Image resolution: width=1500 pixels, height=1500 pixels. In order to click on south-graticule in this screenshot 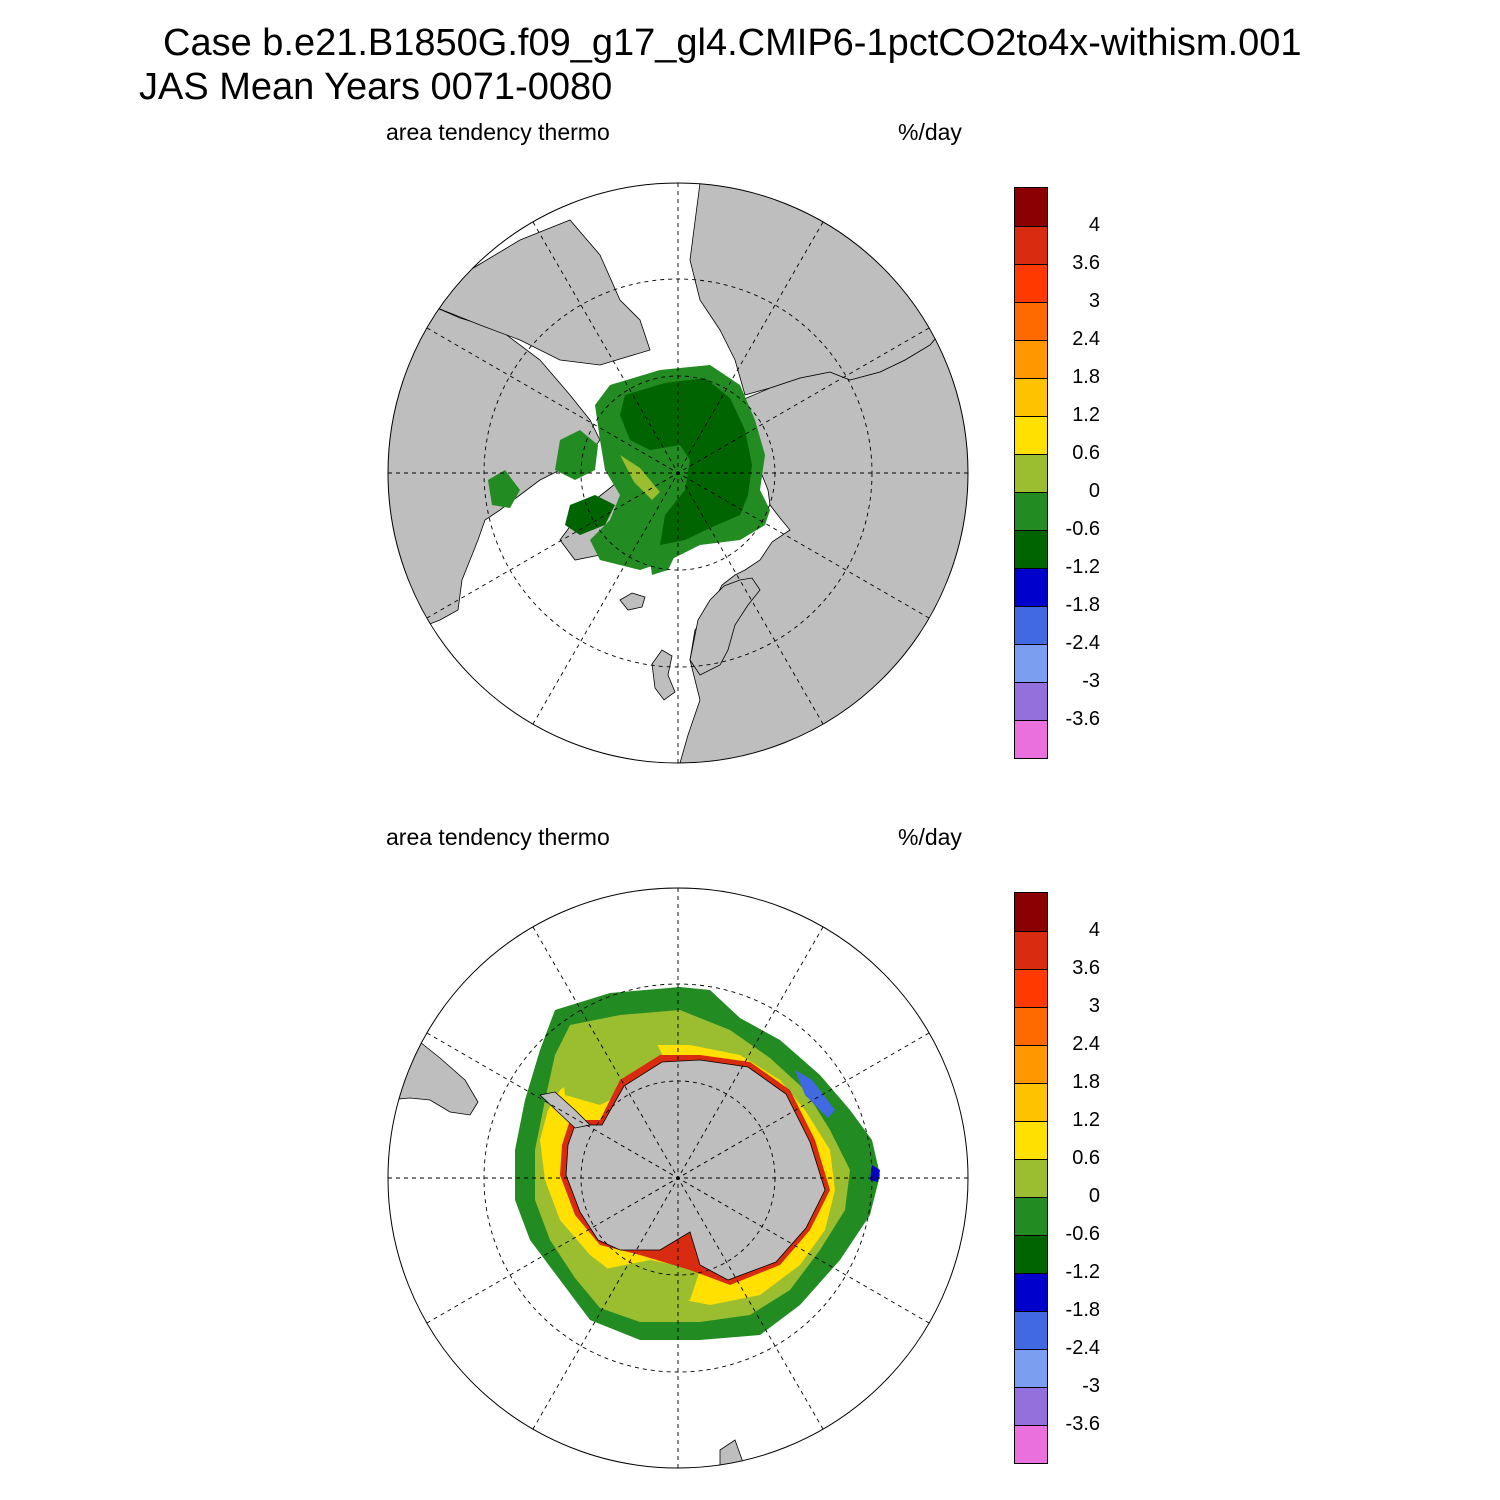, I will do `click(678, 1178)`.